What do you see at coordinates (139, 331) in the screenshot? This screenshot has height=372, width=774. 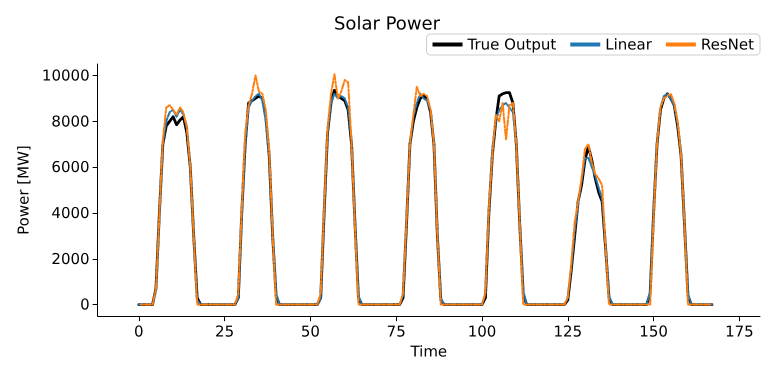 I see `x-tick-label: 0` at bounding box center [139, 331].